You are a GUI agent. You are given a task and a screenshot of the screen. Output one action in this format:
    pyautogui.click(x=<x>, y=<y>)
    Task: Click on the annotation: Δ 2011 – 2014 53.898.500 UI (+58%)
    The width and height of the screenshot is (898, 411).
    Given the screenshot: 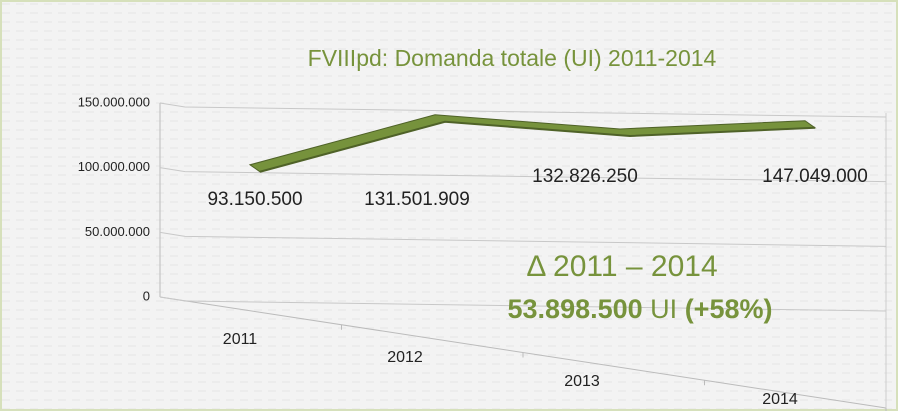 What is the action you would take?
    pyautogui.click(x=640, y=287)
    